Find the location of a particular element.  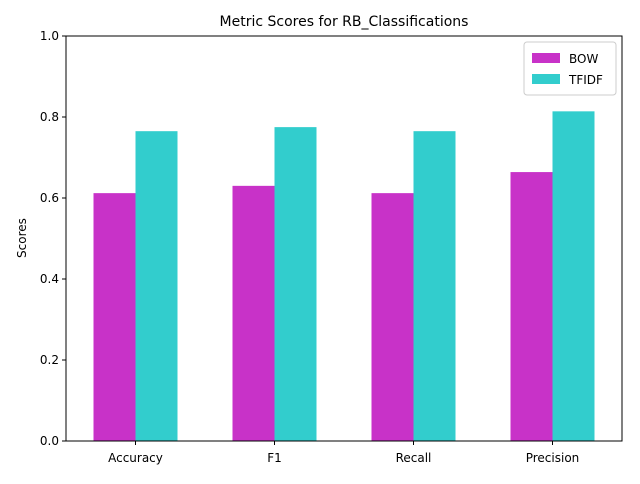

y-tick-label: 0.4 is located at coordinates (49, 279).